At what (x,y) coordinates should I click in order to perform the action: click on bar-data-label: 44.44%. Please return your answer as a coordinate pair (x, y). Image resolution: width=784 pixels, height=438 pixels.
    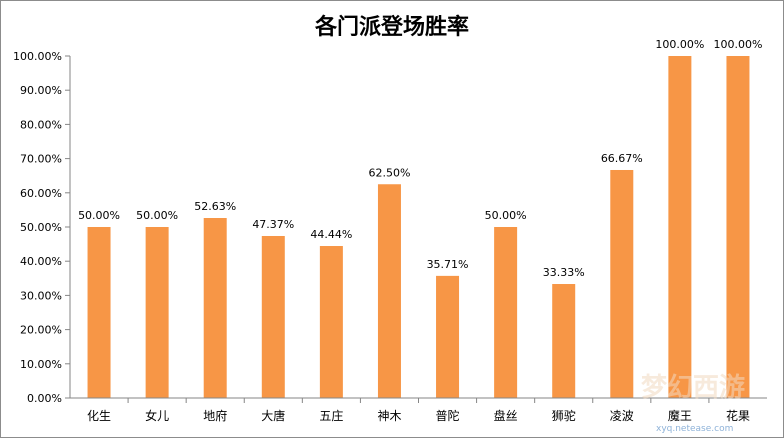
    Looking at the image, I should click on (331, 234).